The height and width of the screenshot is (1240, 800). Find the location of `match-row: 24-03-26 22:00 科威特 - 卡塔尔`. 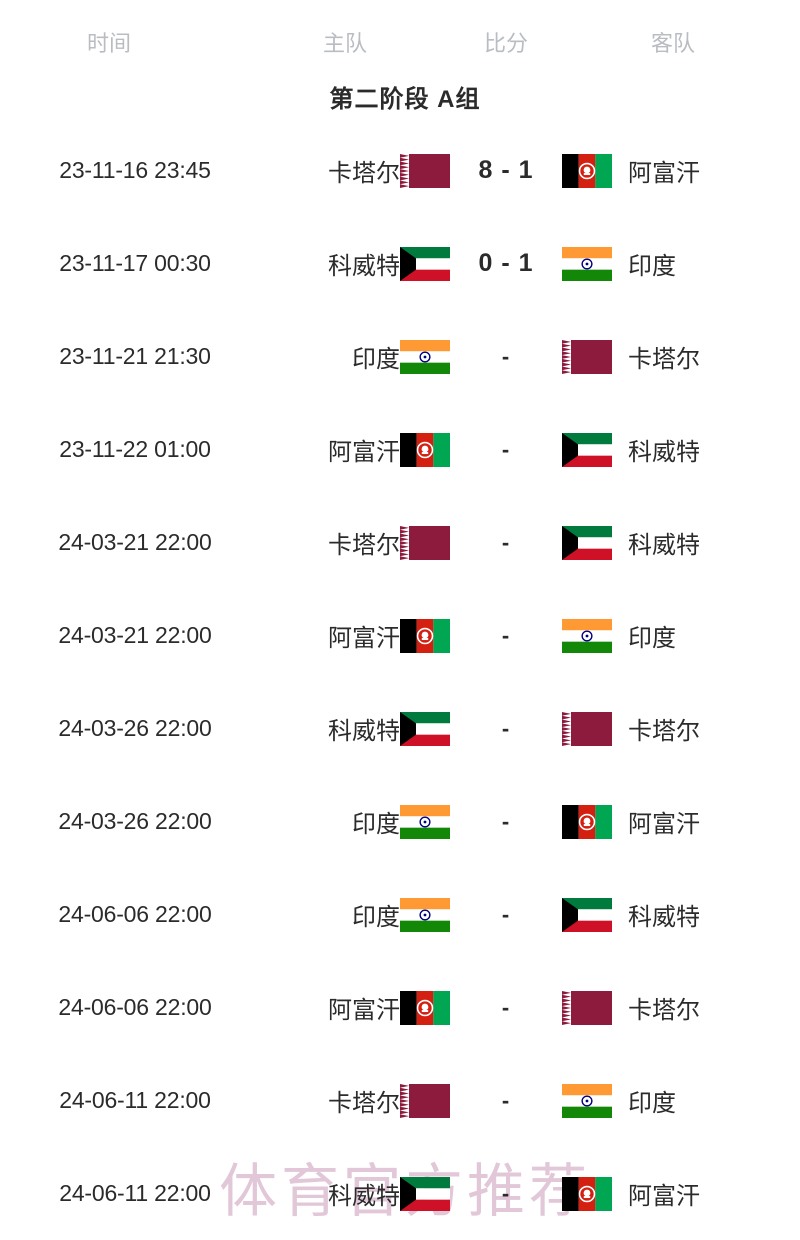

match-row: 24-03-26 22:00 科威特 - 卡塔尔 is located at coordinates (400, 728).